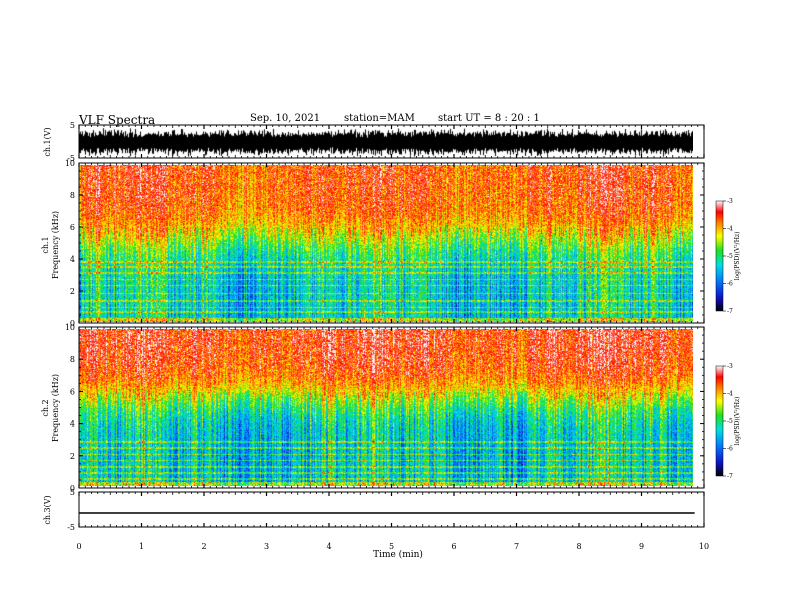 The height and width of the screenshot is (612, 792). Describe the element at coordinates (719, 421) in the screenshot. I see `ch2-colorbar` at that location.